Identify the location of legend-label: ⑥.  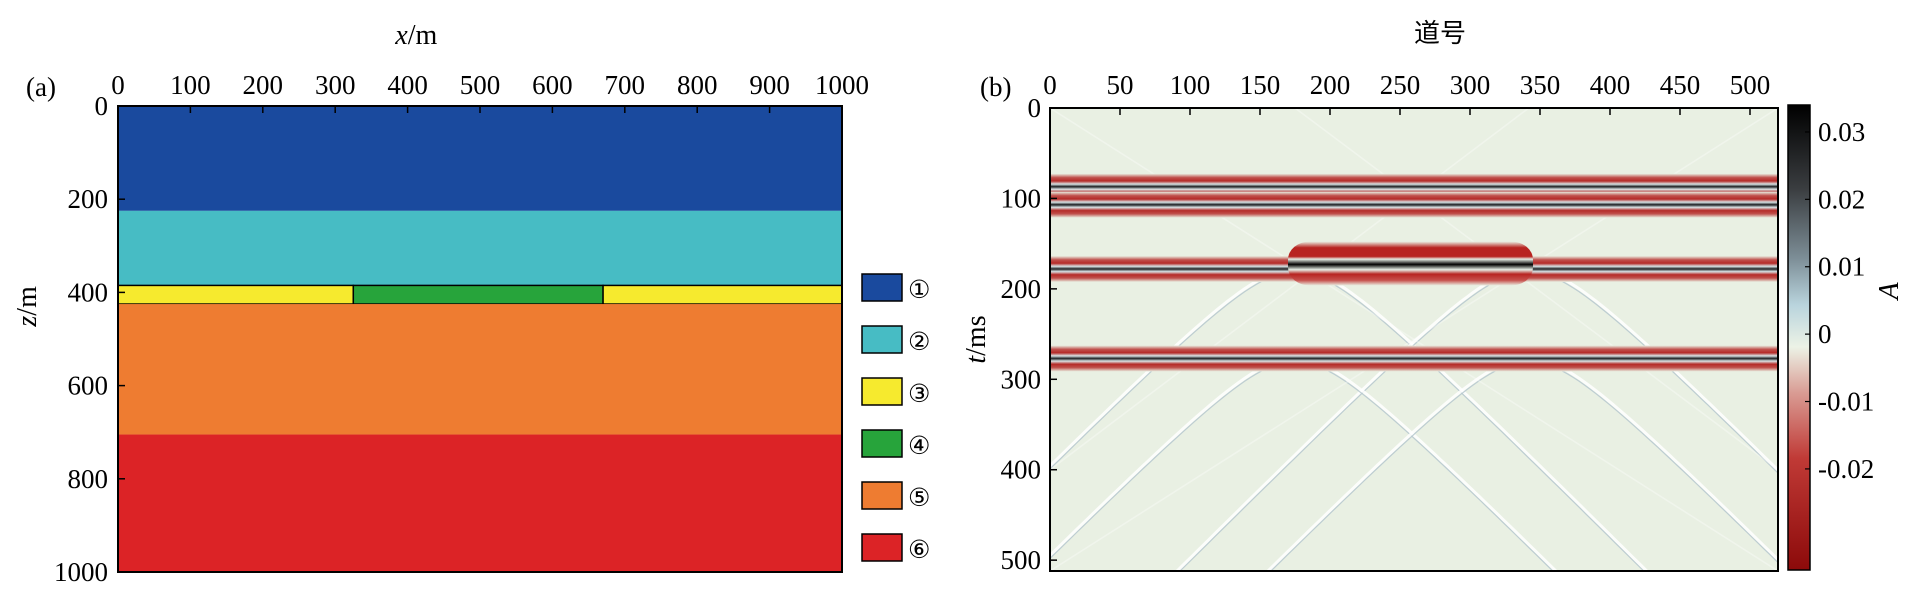
(919, 549).